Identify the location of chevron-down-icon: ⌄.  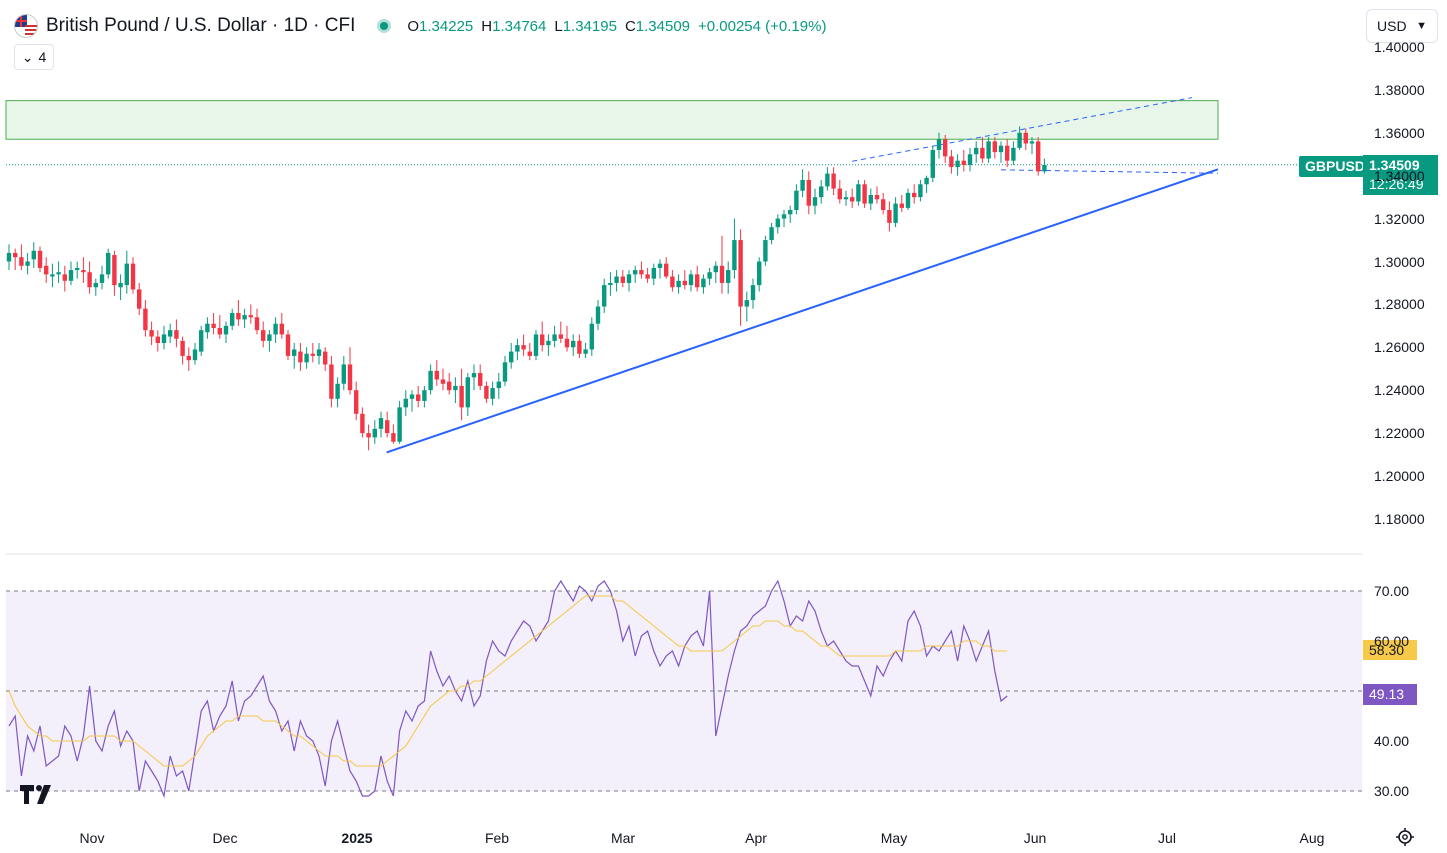
(27, 56).